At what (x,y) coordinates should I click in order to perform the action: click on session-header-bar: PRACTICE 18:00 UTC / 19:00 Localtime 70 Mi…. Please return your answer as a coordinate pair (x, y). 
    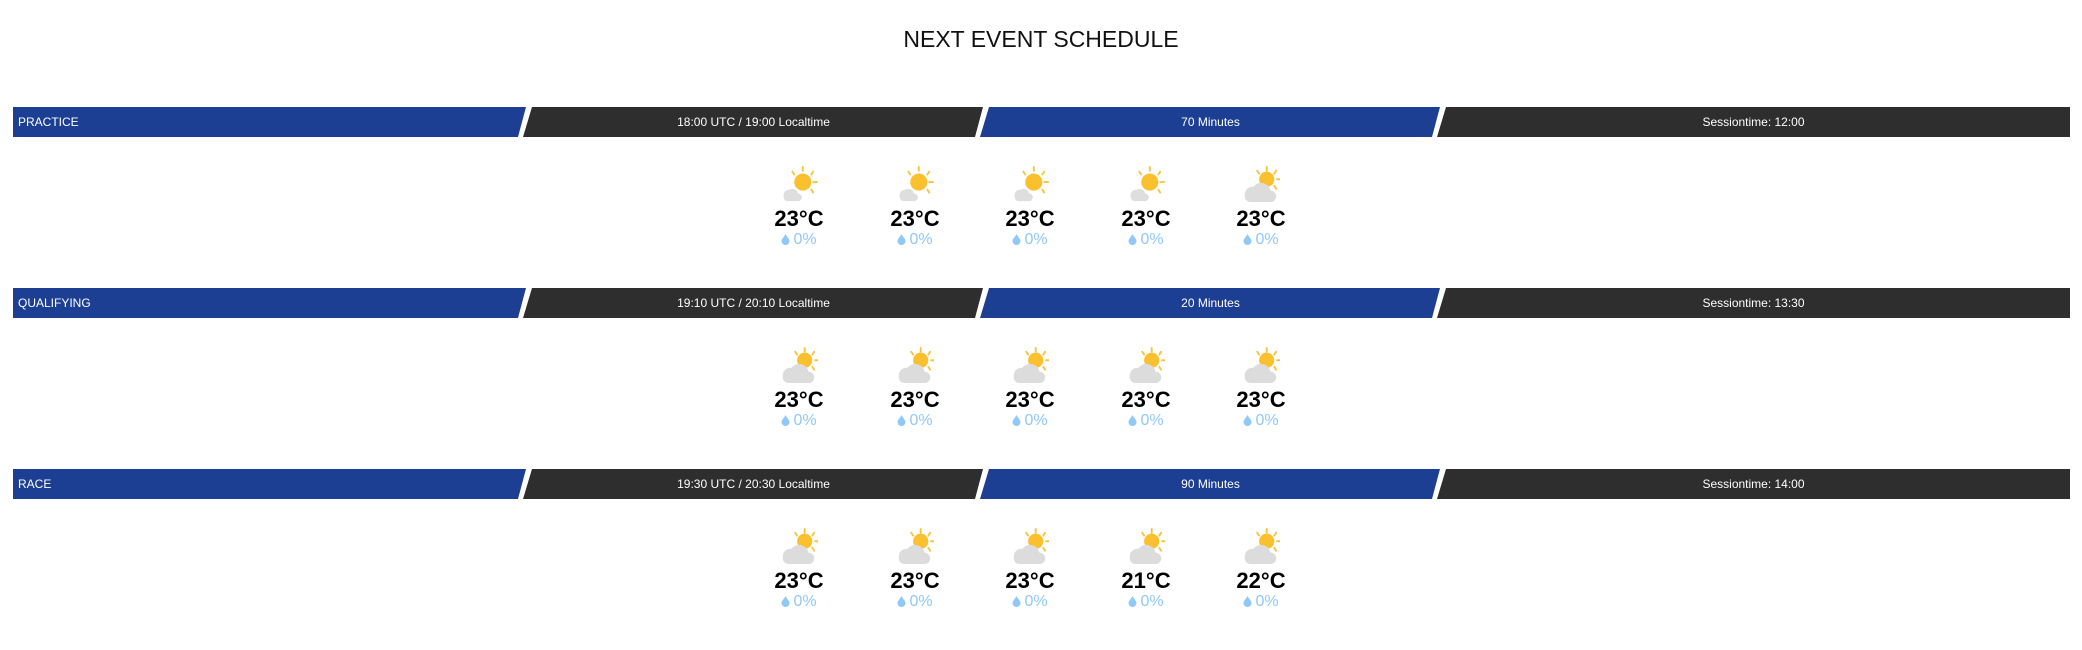
    Looking at the image, I should click on (1041, 122).